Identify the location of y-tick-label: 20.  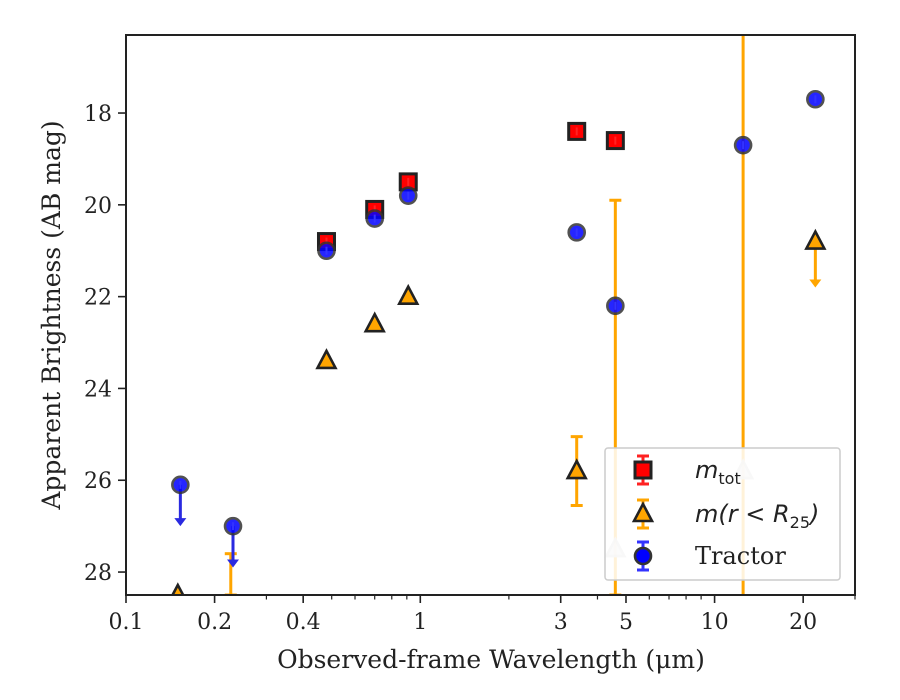
(98, 206).